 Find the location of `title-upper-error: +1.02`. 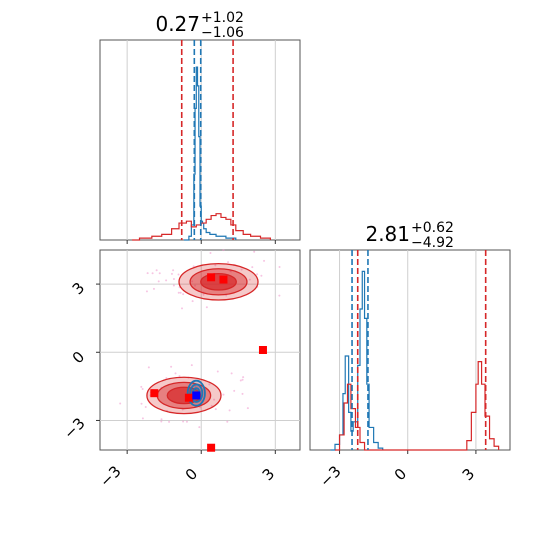

title-upper-error: +1.02 is located at coordinates (222, 18).